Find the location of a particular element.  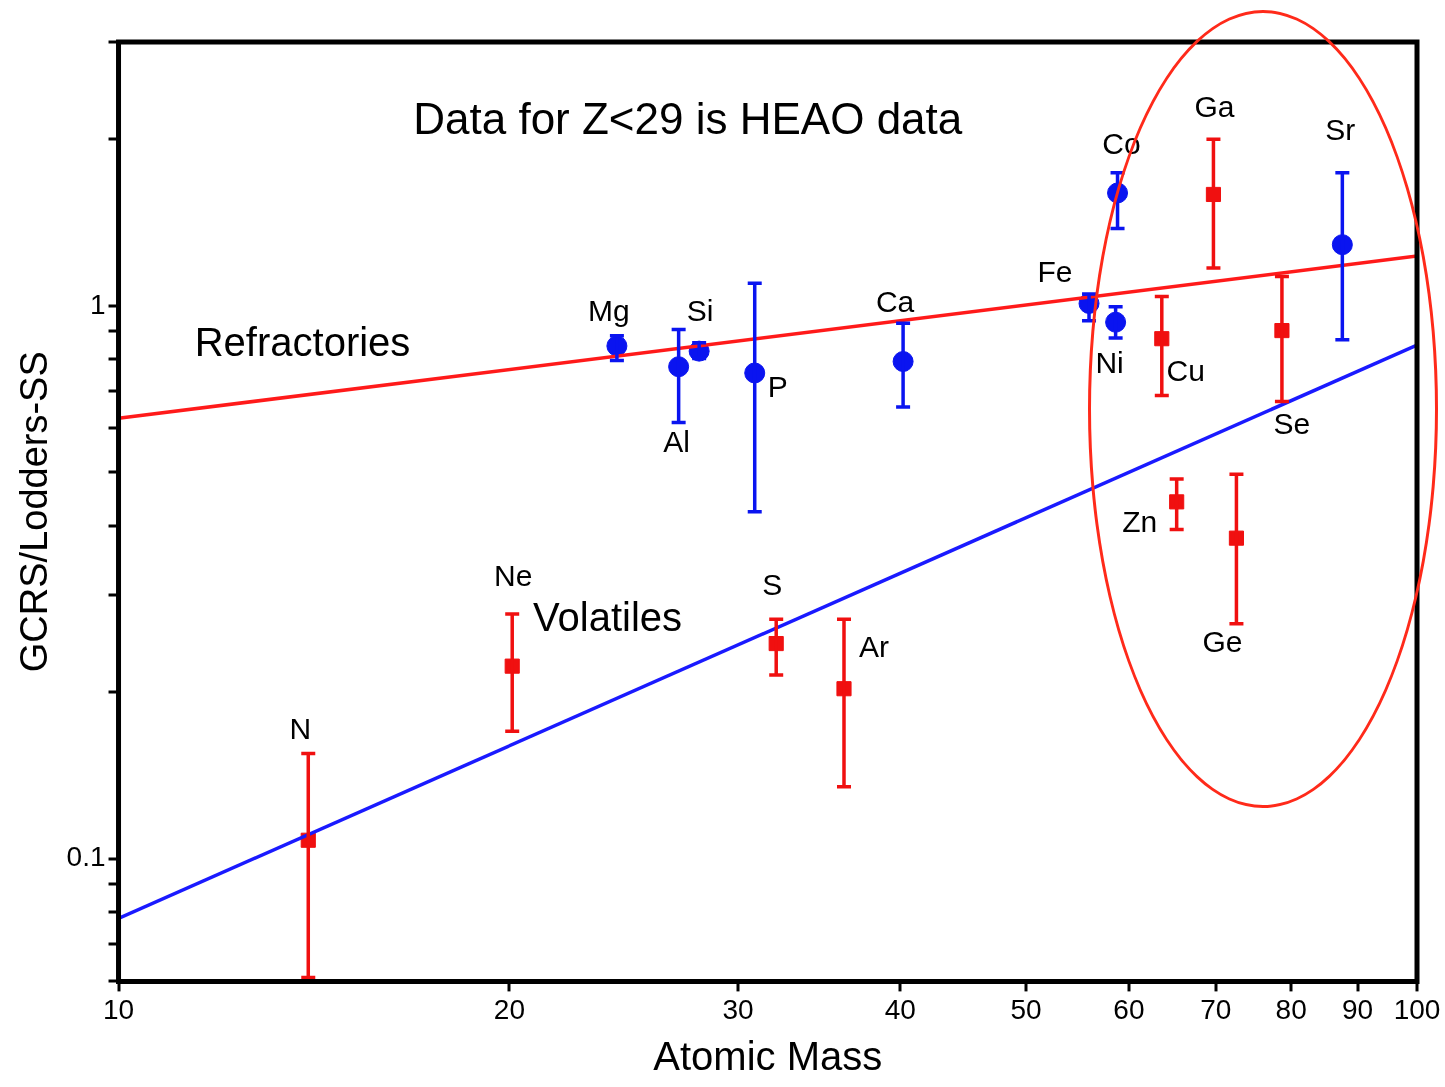

data-label: Ne is located at coordinates (513, 576).